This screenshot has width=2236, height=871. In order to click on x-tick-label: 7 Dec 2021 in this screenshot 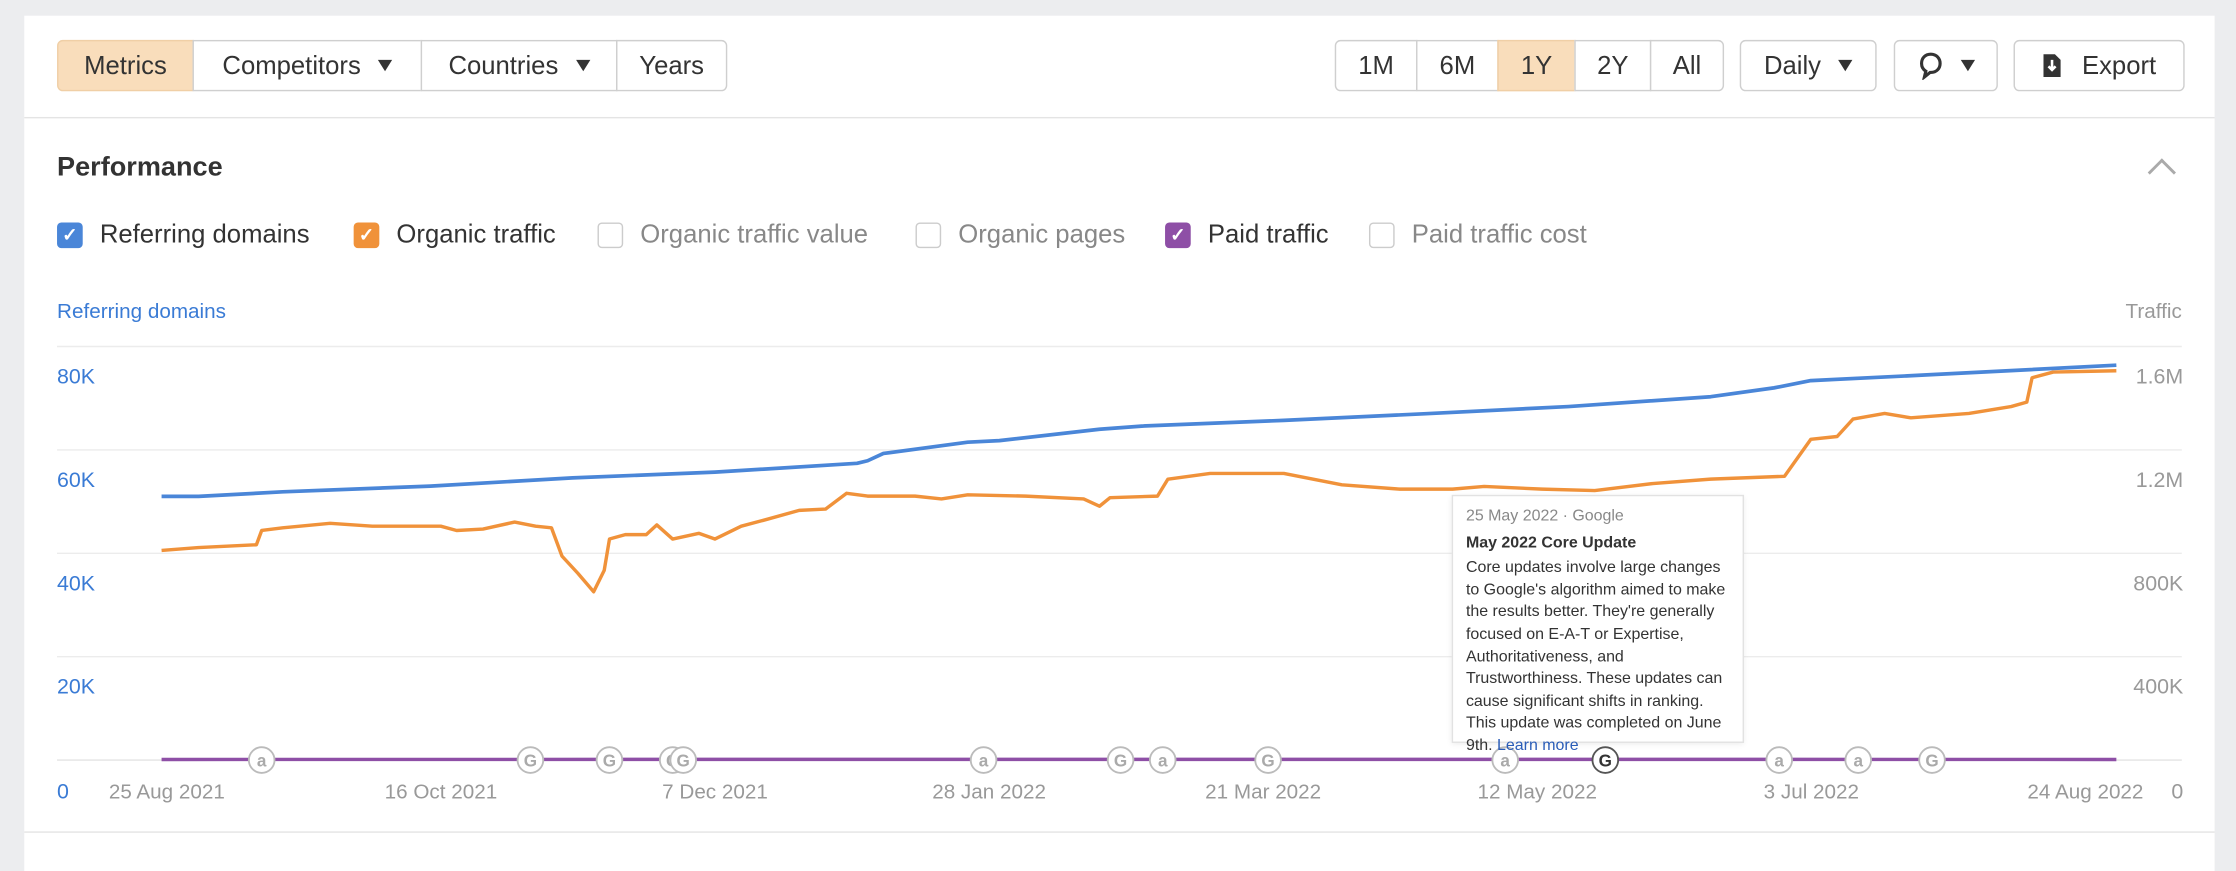, I will do `click(715, 792)`.